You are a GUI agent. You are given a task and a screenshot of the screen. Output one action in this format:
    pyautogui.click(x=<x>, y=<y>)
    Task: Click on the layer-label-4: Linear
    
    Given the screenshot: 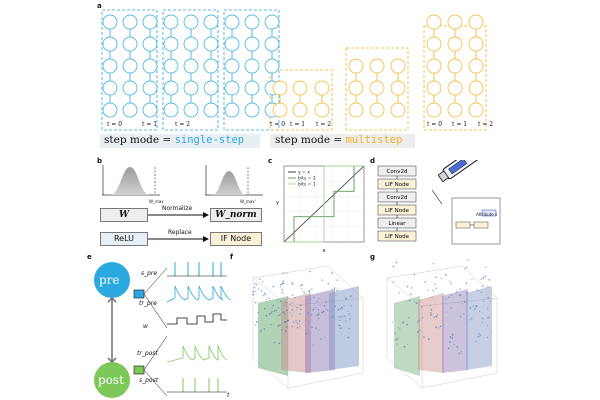 What is the action you would take?
    pyautogui.click(x=397, y=224)
    